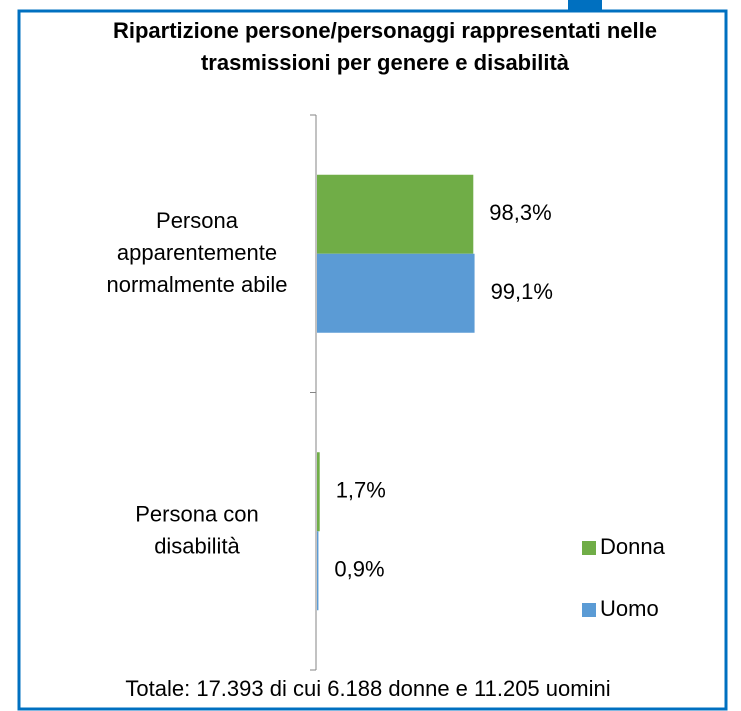 The width and height of the screenshot is (741, 711). Describe the element at coordinates (359, 569) in the screenshot. I see `value-label: 0,9%` at that location.